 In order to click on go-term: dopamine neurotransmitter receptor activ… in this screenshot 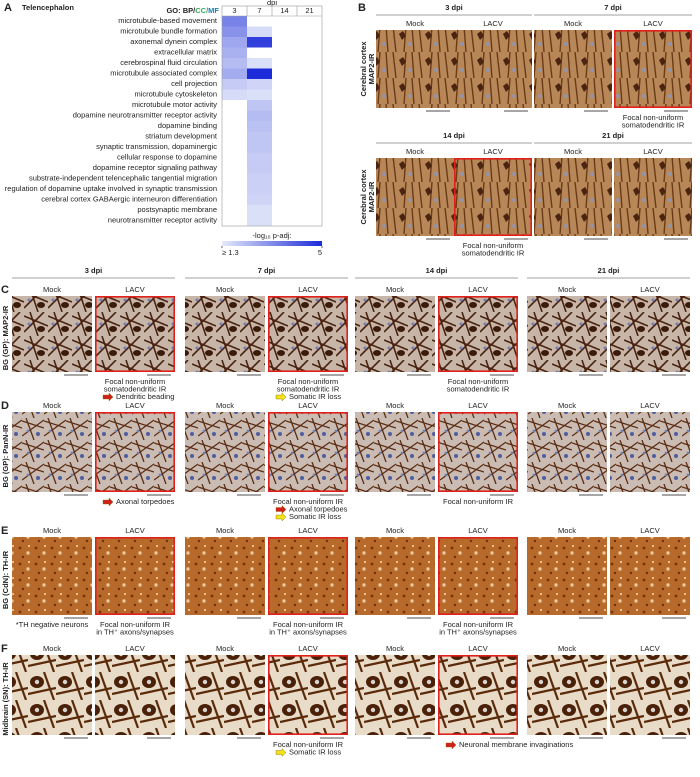, I will do `click(145, 115)`.